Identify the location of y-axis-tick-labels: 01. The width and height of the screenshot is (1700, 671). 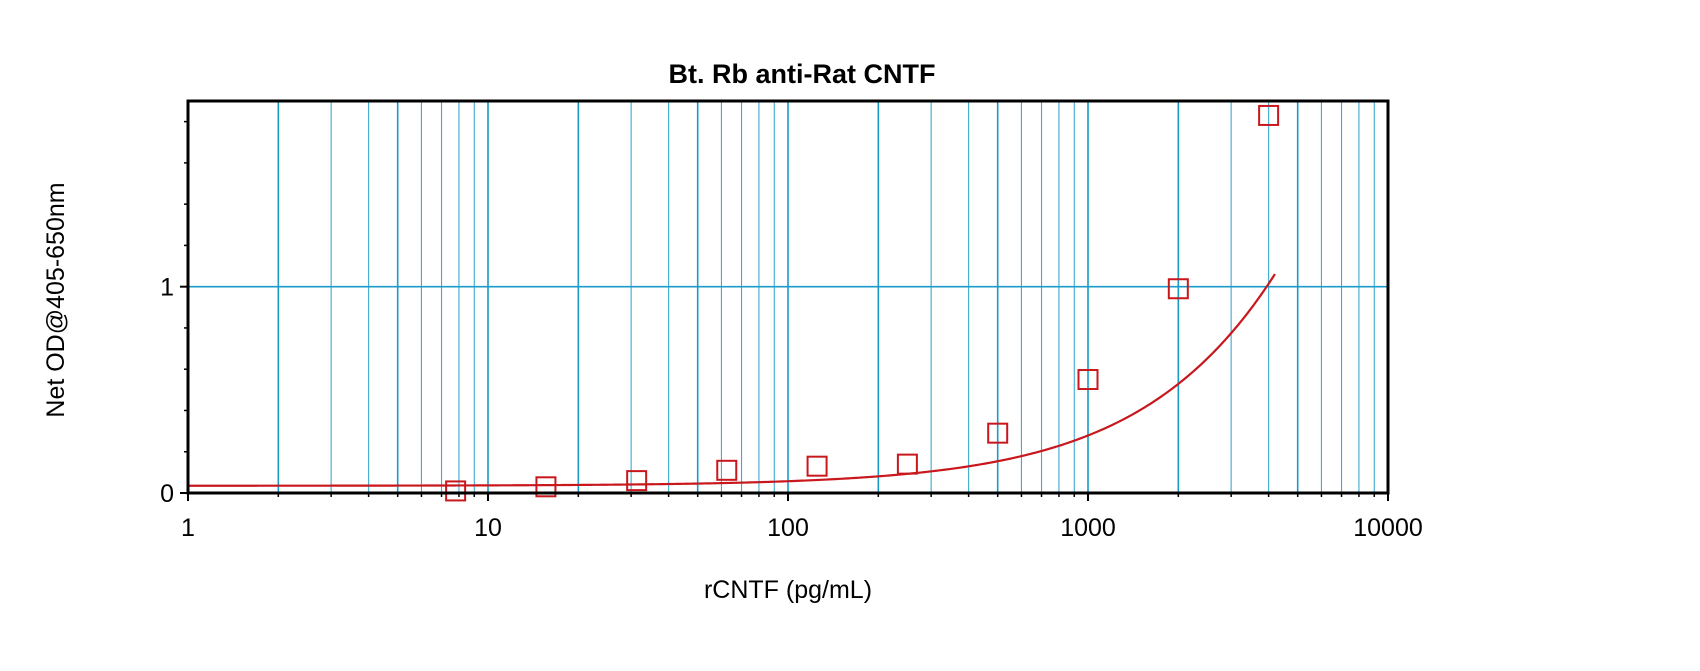
(167, 391).